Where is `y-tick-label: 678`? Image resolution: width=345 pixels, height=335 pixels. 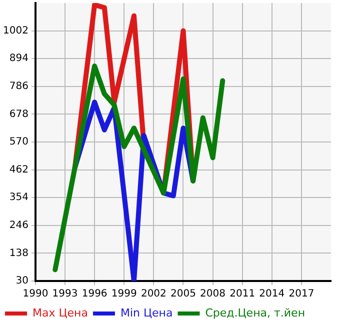 y-tick-label: 678 is located at coordinates (18, 114).